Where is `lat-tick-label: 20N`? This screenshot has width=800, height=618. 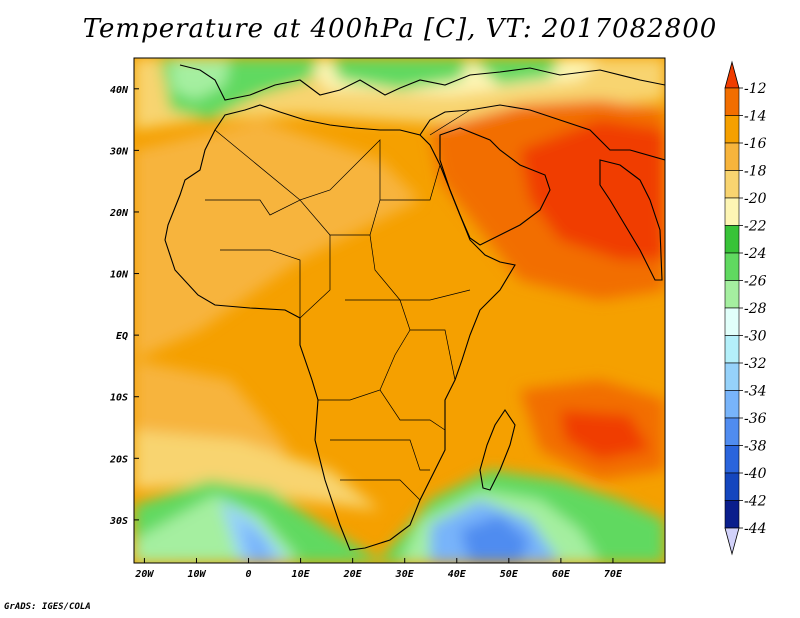
lat-tick-label: 20N is located at coordinates (119, 213).